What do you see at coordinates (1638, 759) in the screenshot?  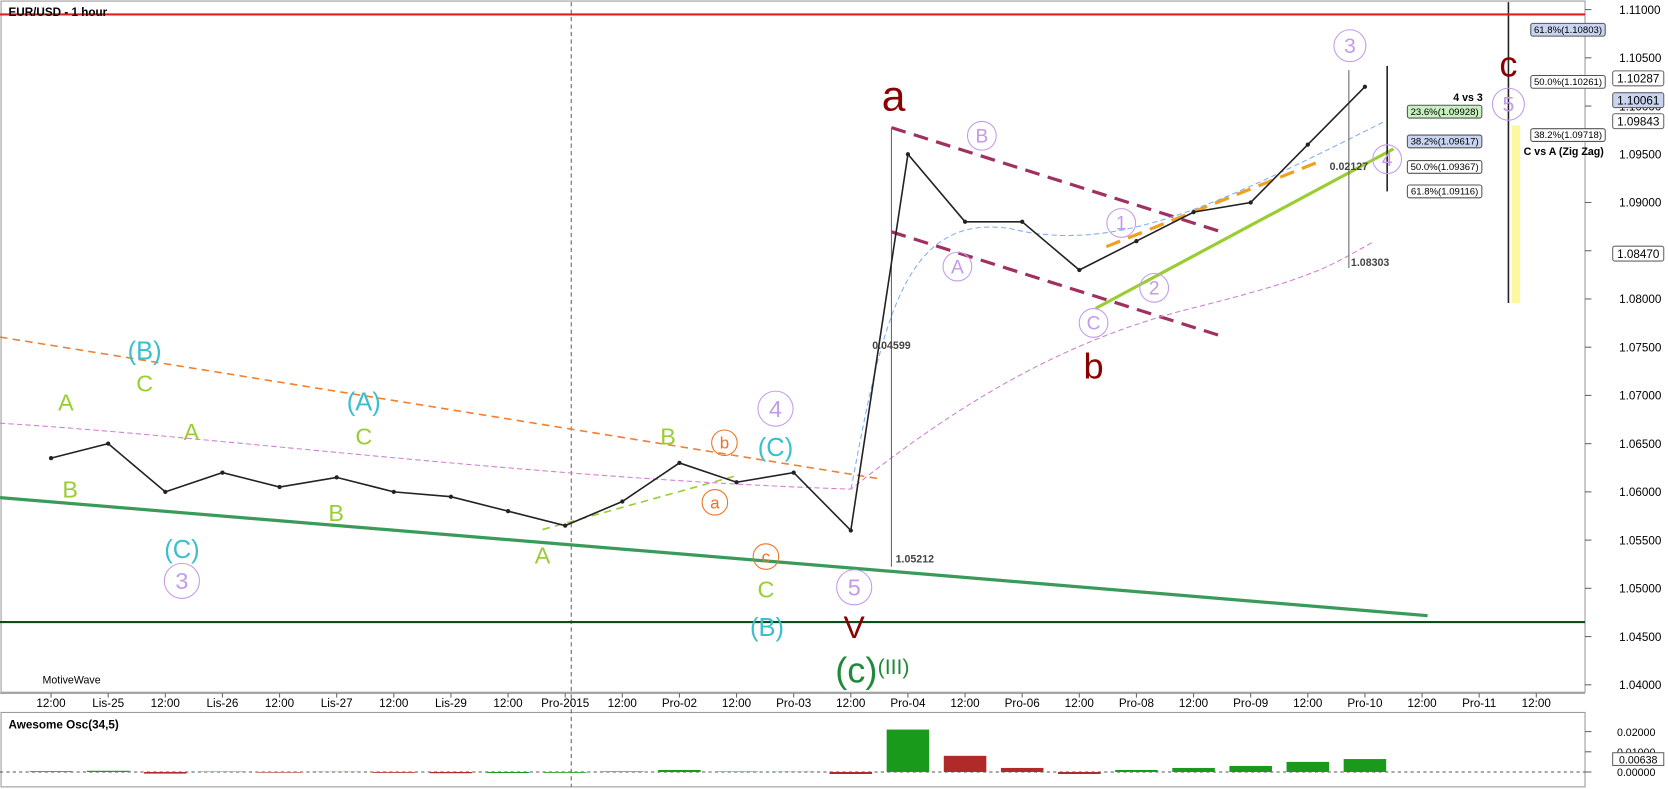 I see `osc-current-box` at bounding box center [1638, 759].